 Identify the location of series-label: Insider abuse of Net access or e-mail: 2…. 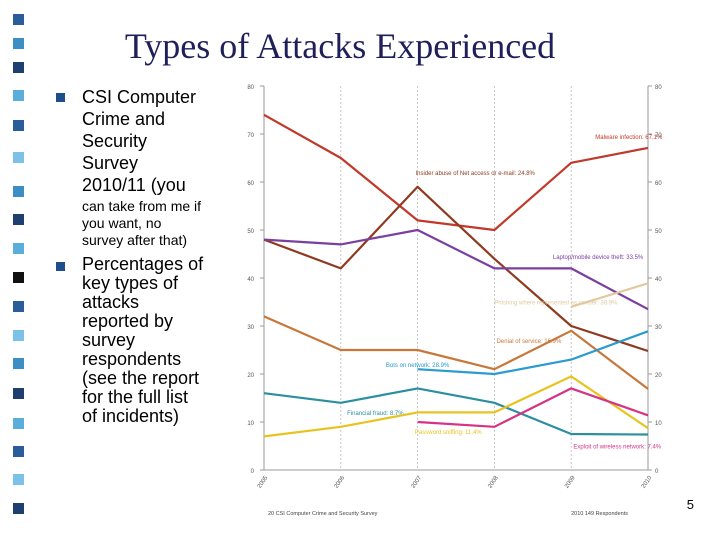
(476, 174).